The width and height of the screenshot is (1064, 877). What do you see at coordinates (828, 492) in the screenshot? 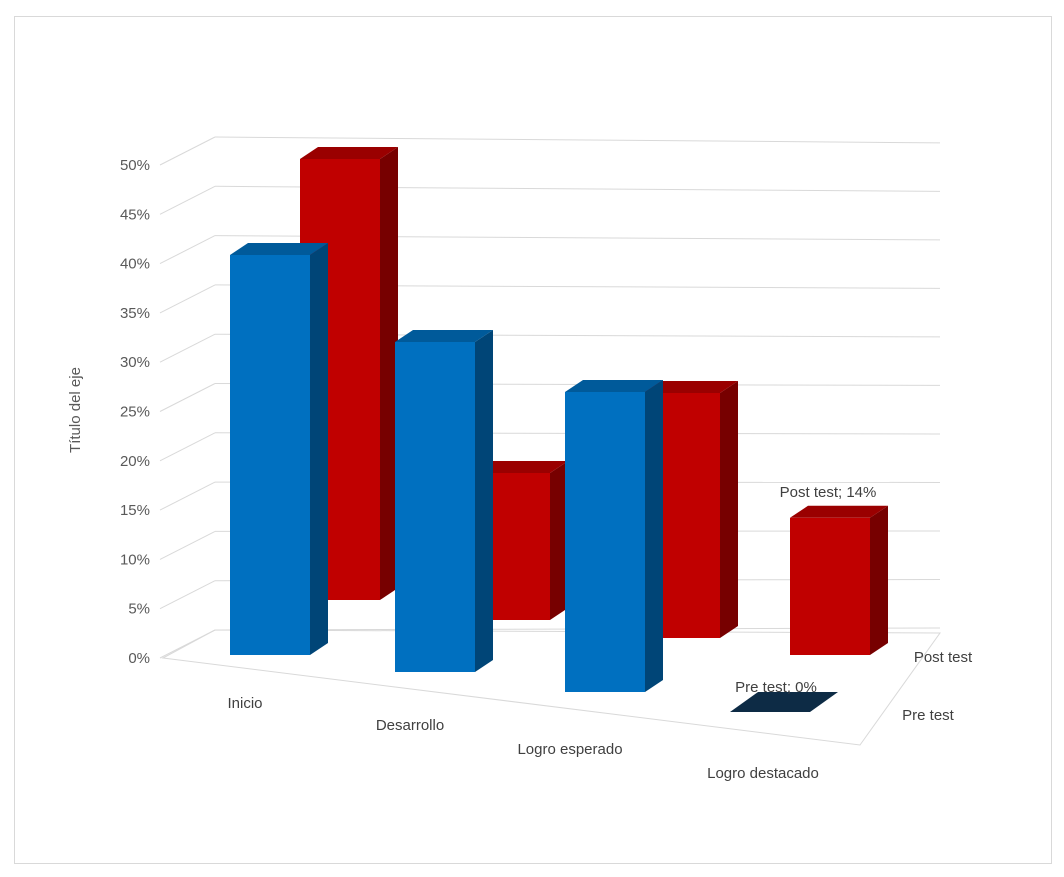
I see `data-label: Post test; 14%` at bounding box center [828, 492].